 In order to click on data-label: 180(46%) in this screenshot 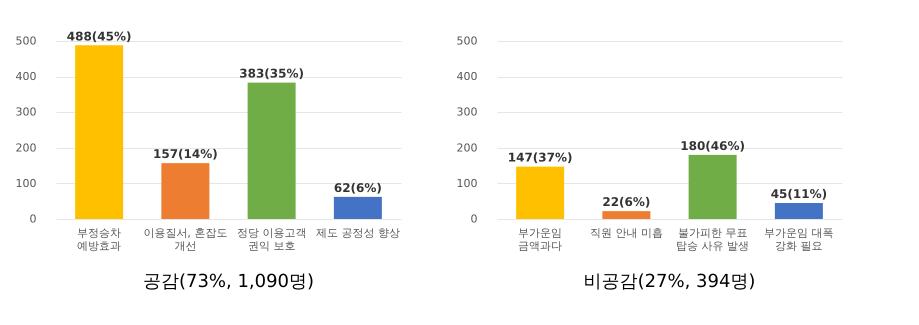, I will do `click(712, 145)`.